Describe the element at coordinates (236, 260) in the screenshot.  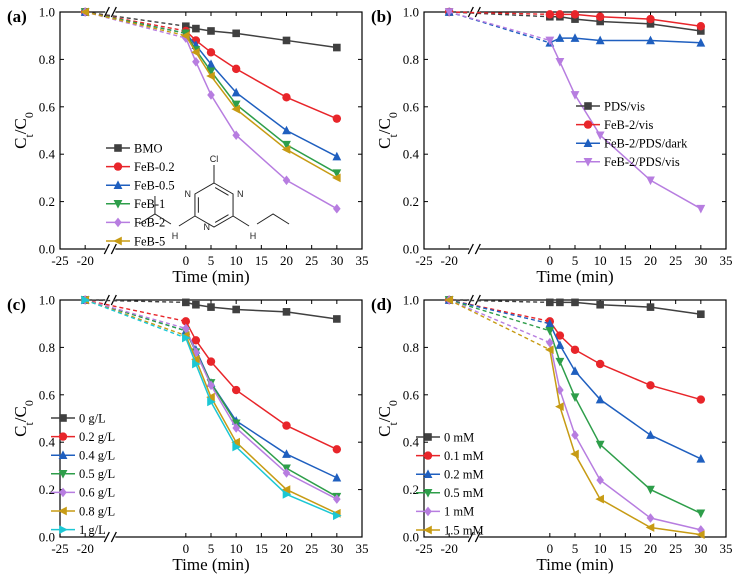
I see `x-tick-label: 10` at that location.